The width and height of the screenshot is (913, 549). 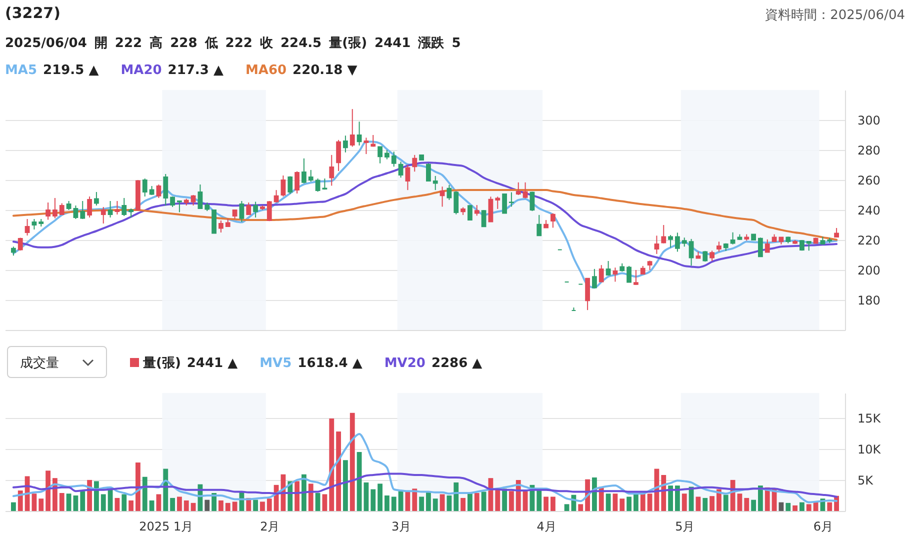 What do you see at coordinates (405, 363) in the screenshot?
I see `text: MV20` at bounding box center [405, 363].